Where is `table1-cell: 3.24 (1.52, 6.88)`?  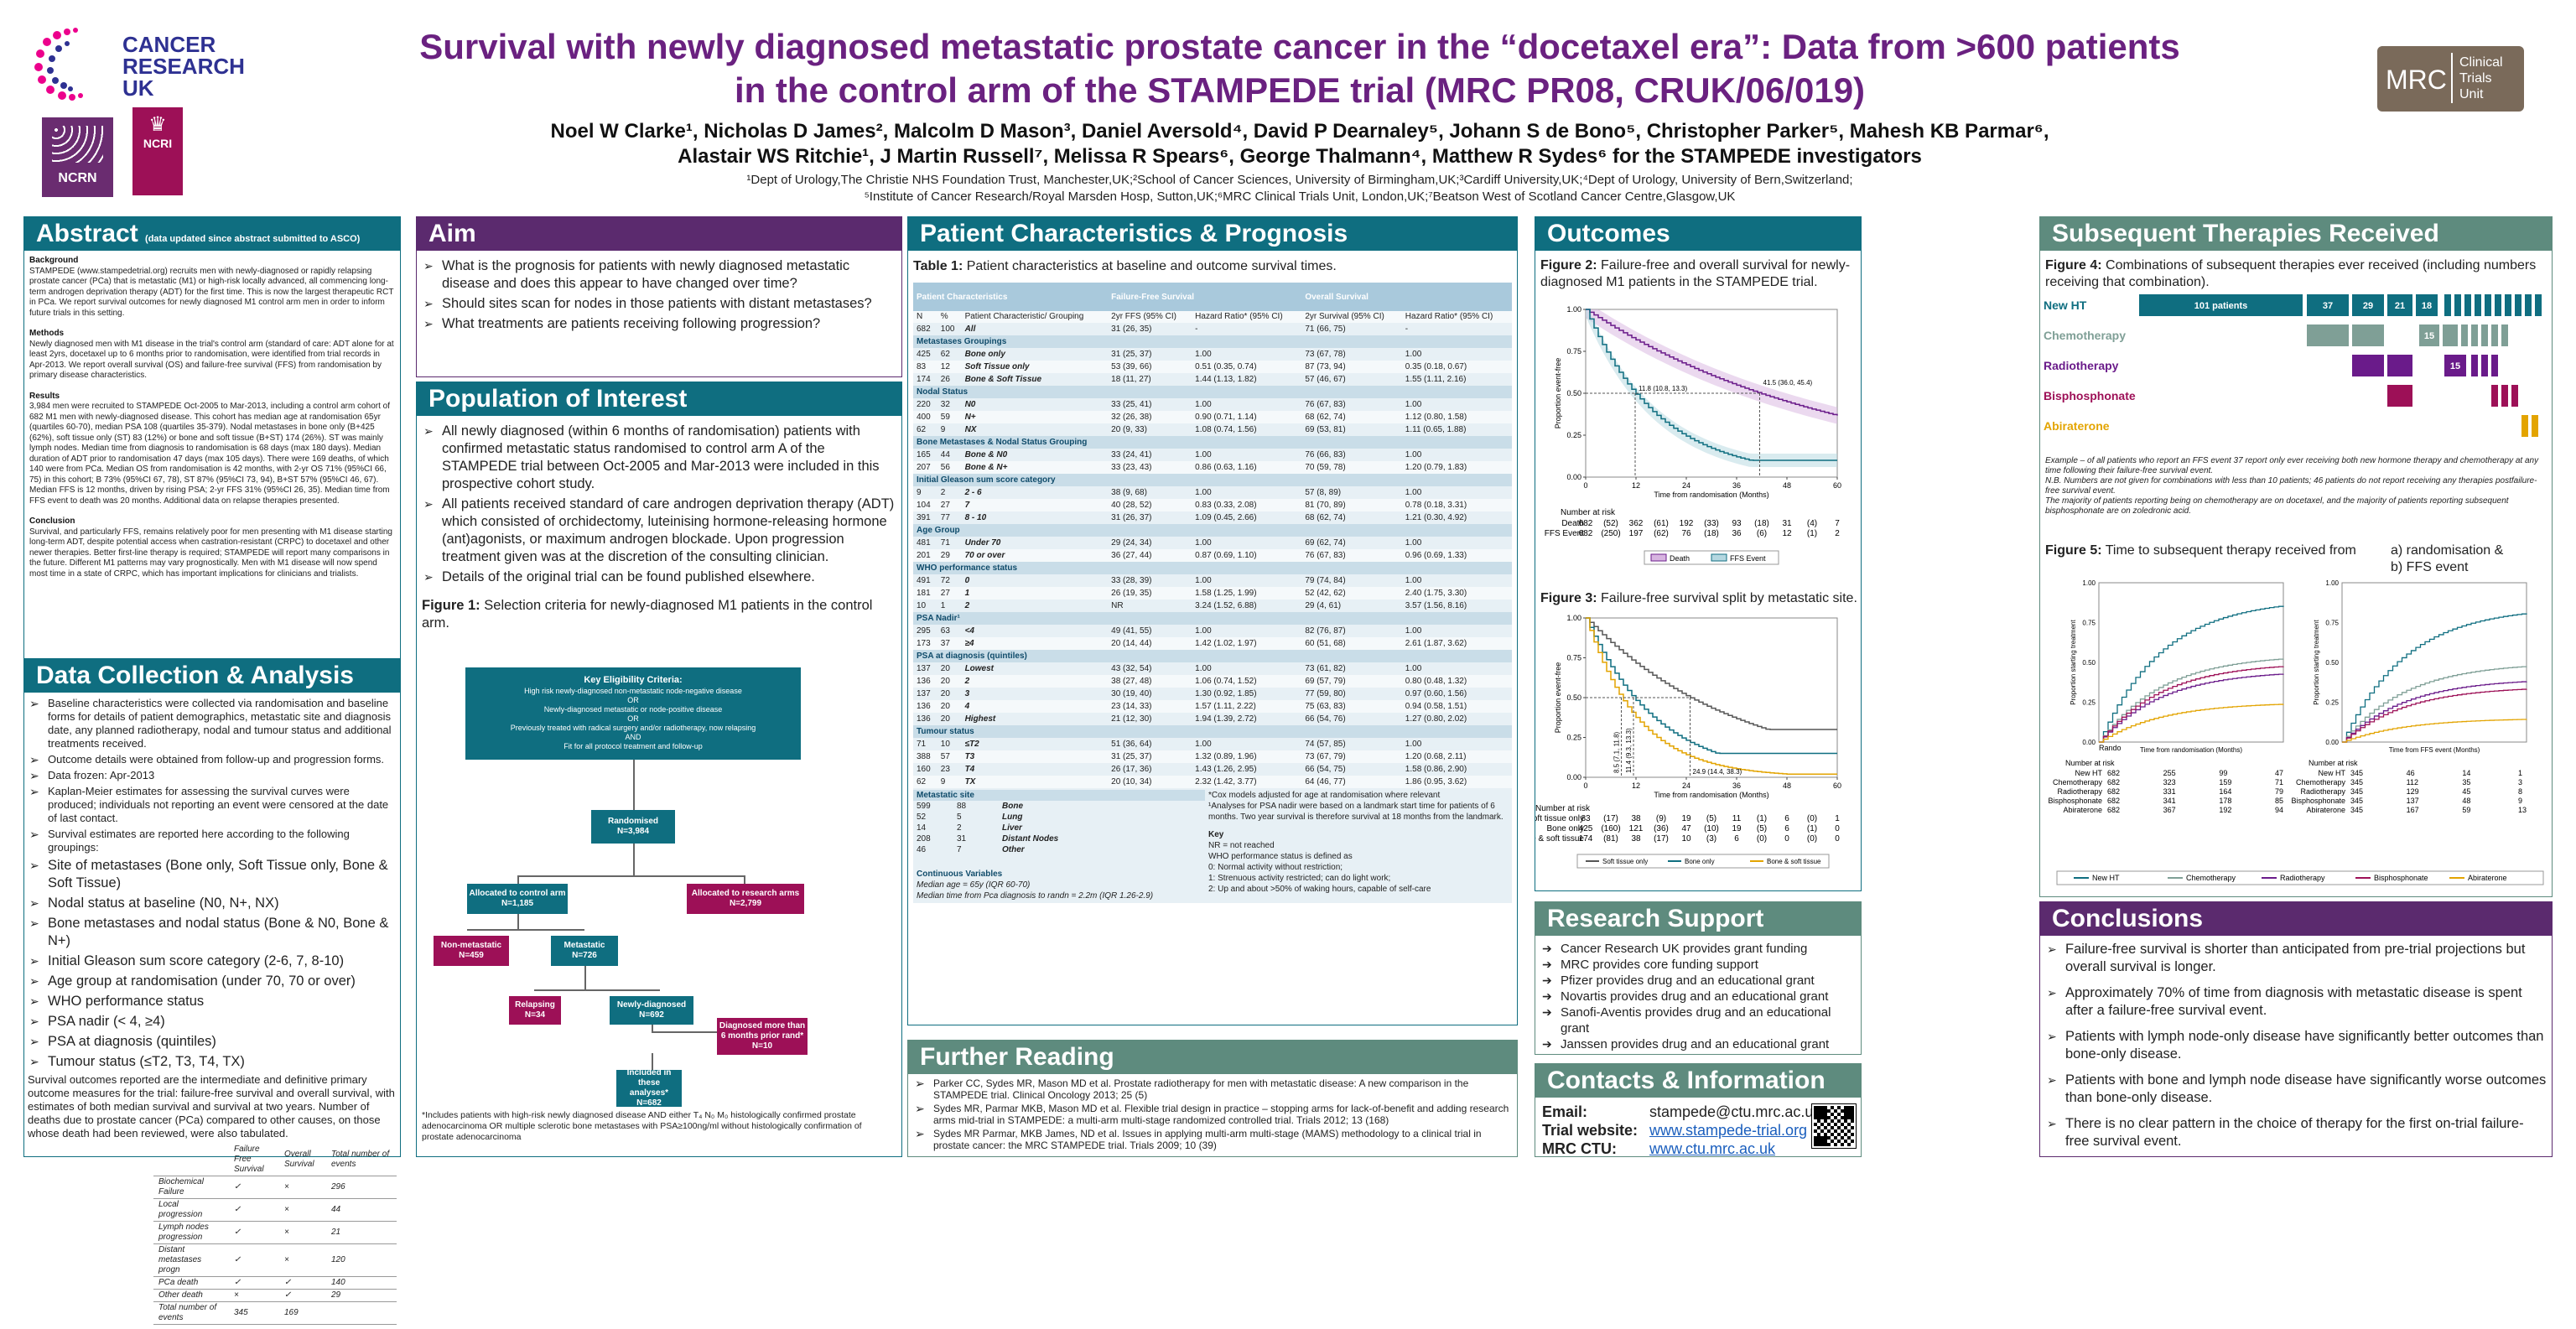 table1-cell: 3.24 (1.52, 6.88) is located at coordinates (1247, 606).